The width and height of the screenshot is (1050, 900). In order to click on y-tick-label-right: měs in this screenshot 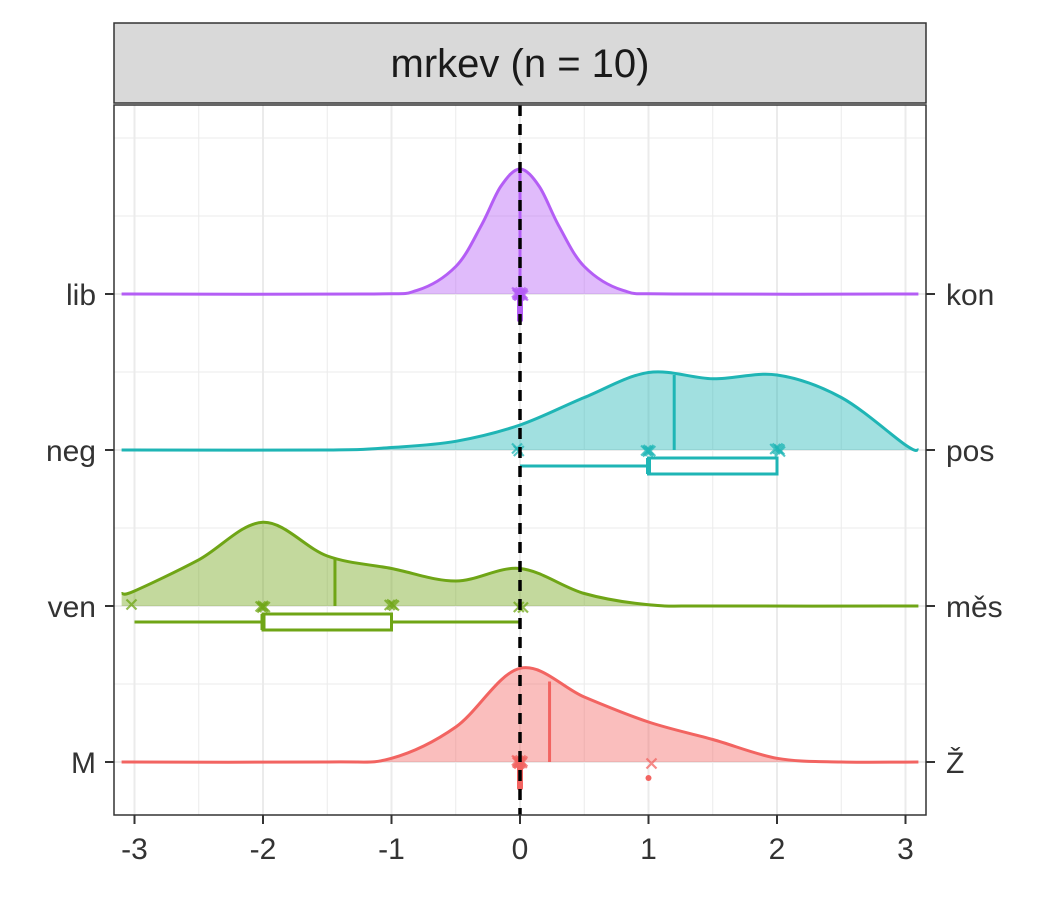, I will do `click(974, 607)`.